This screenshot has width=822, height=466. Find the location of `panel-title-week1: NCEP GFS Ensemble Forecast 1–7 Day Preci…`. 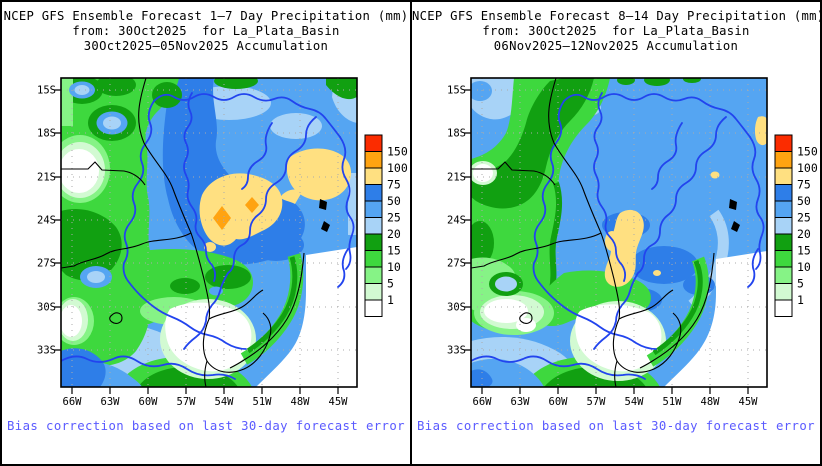

panel-title-week1: NCEP GFS Ensemble Forecast 1–7 Day Preci… is located at coordinates (206, 35).